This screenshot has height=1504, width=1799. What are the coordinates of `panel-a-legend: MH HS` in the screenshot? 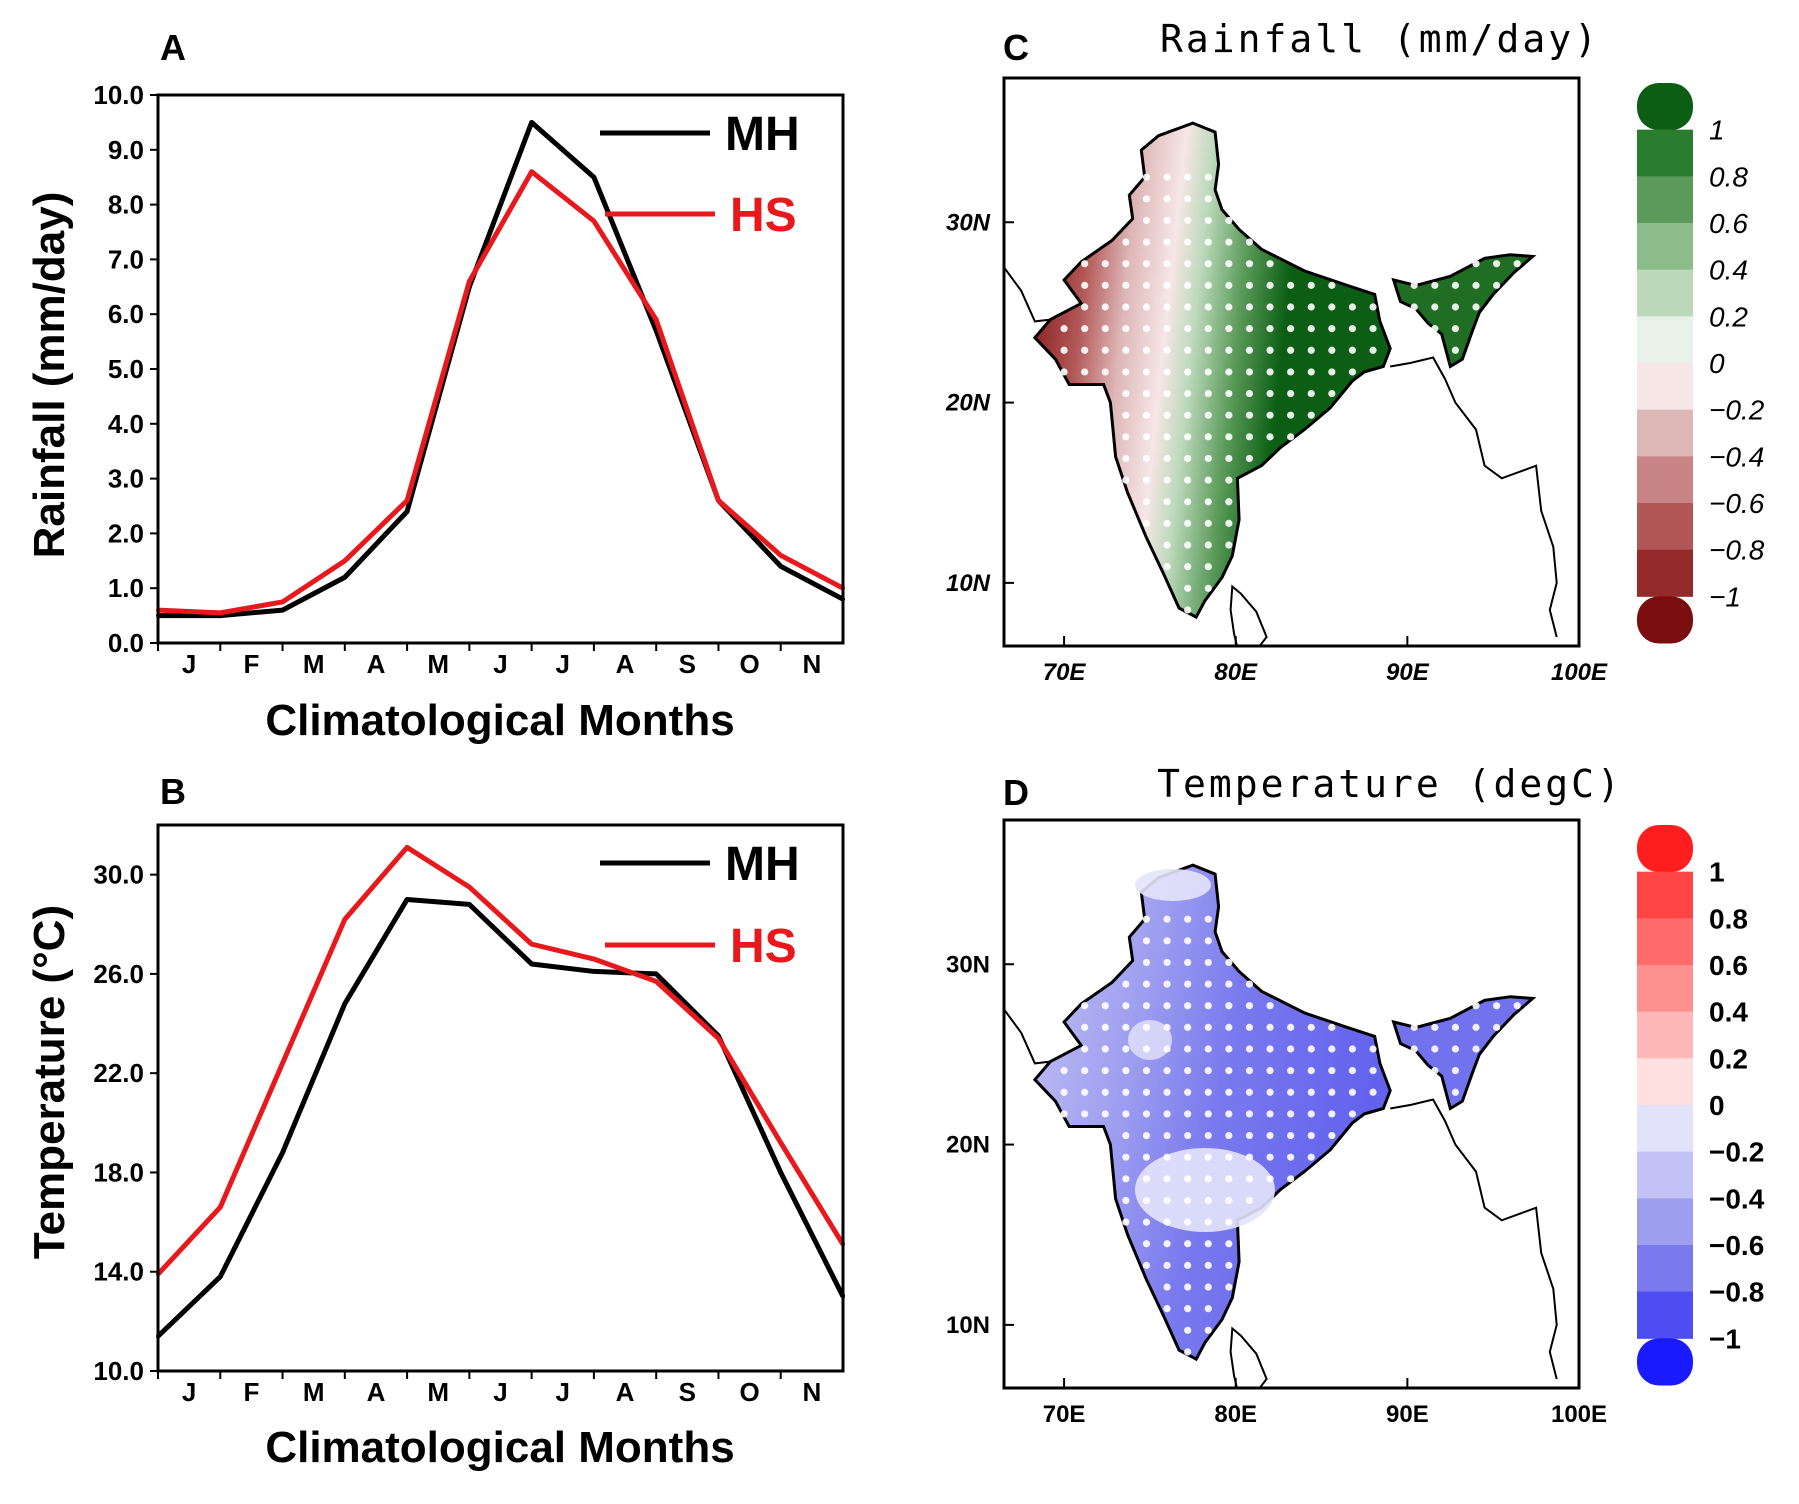 It's located at (700, 175).